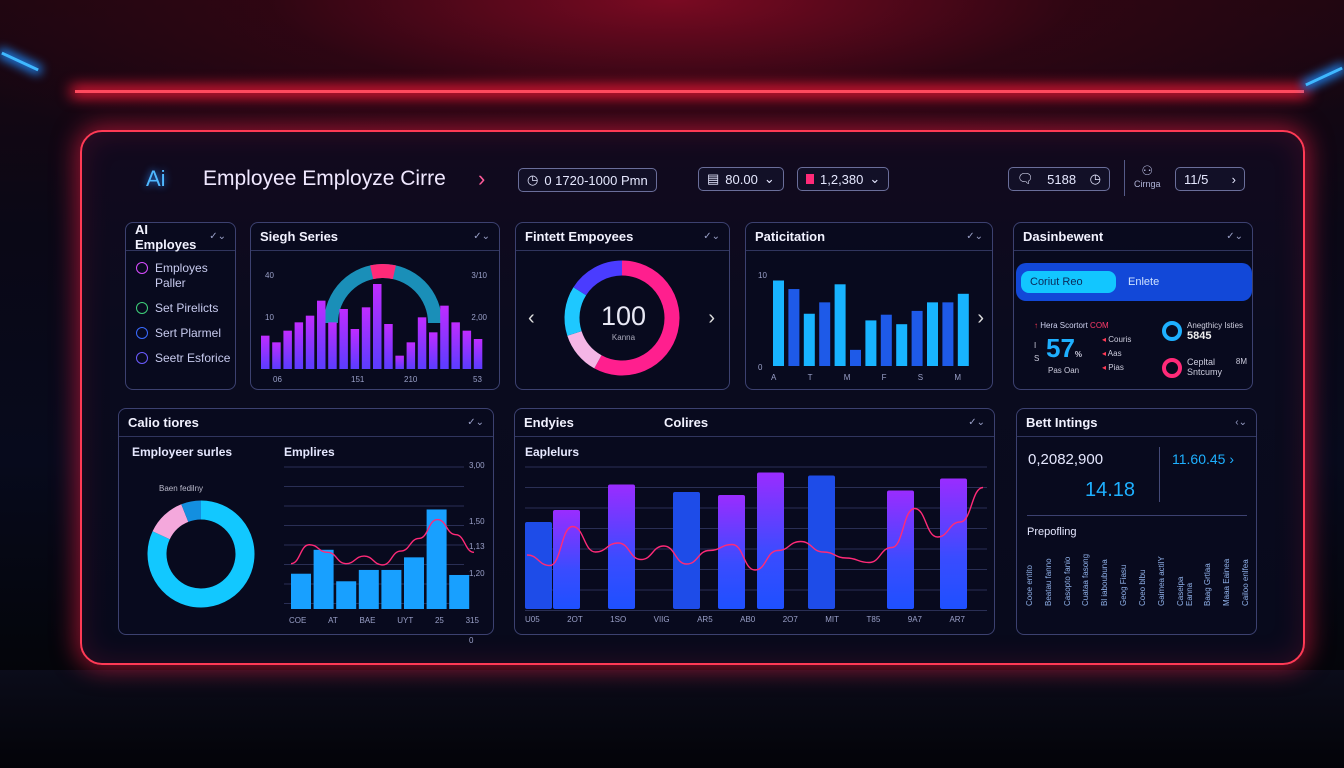 This screenshot has width=1344, height=768. I want to click on chevron-down-icon: ‹⌄, so click(1241, 422).